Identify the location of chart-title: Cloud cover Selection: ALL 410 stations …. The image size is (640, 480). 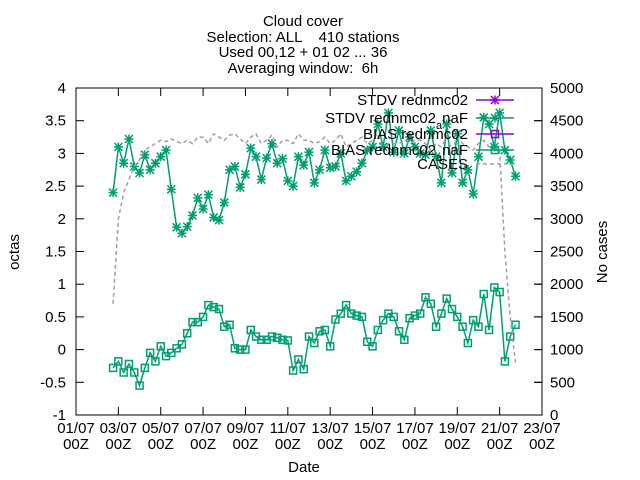
(303, 45).